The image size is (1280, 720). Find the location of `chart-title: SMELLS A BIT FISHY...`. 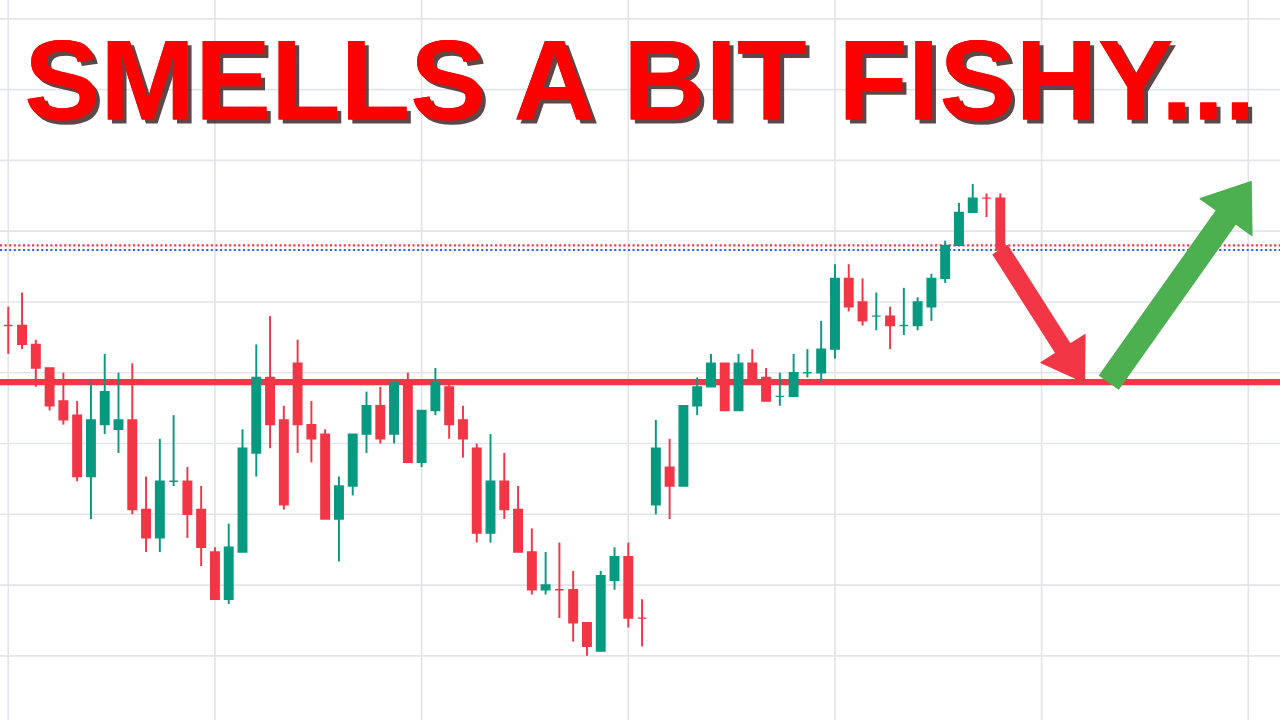

chart-title: SMELLS A BIT FISHY... is located at coordinates (640, 82).